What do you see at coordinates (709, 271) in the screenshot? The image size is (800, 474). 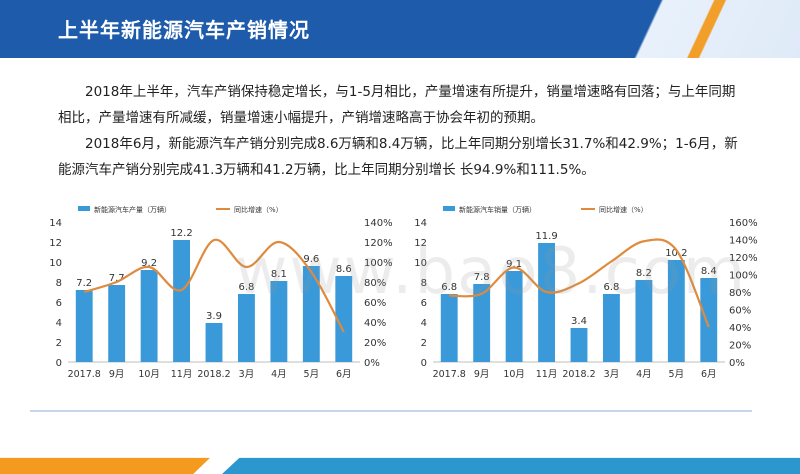 I see `bar-value-label: 8.4` at bounding box center [709, 271].